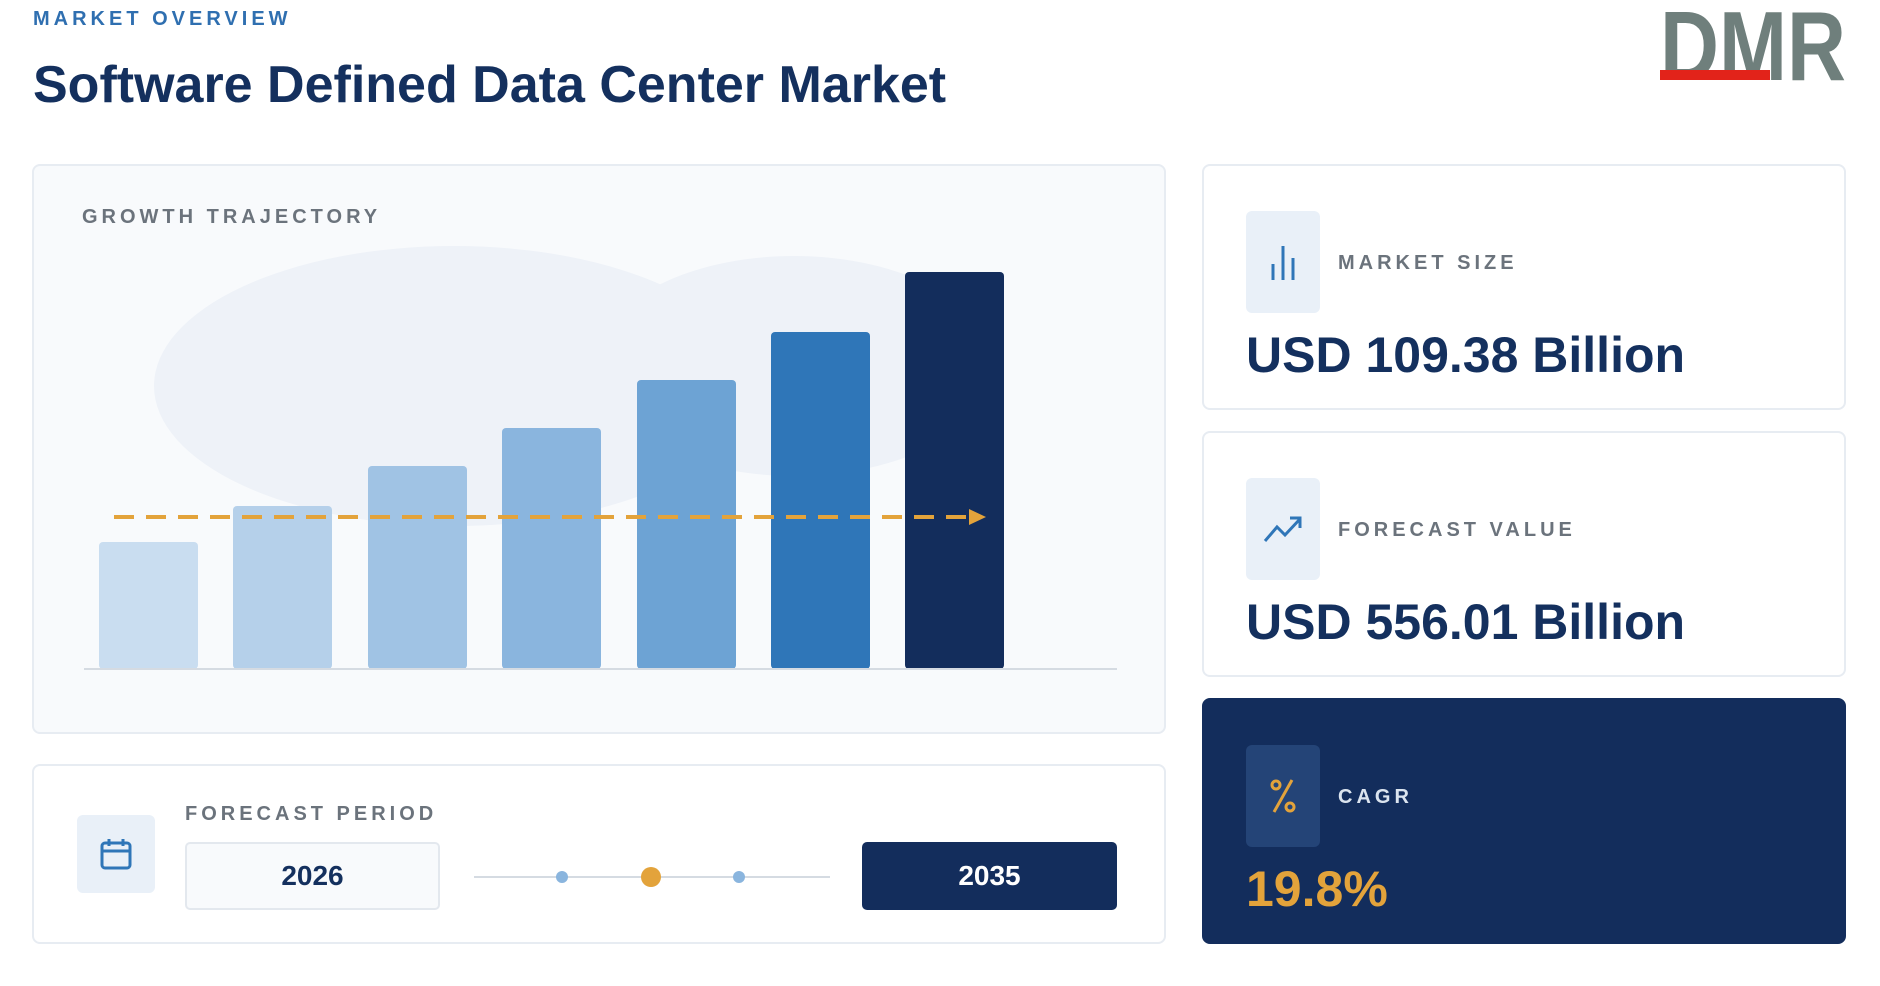  Describe the element at coordinates (1457, 530) in the screenshot. I see `metric-label: FORECAST VALUE` at that location.